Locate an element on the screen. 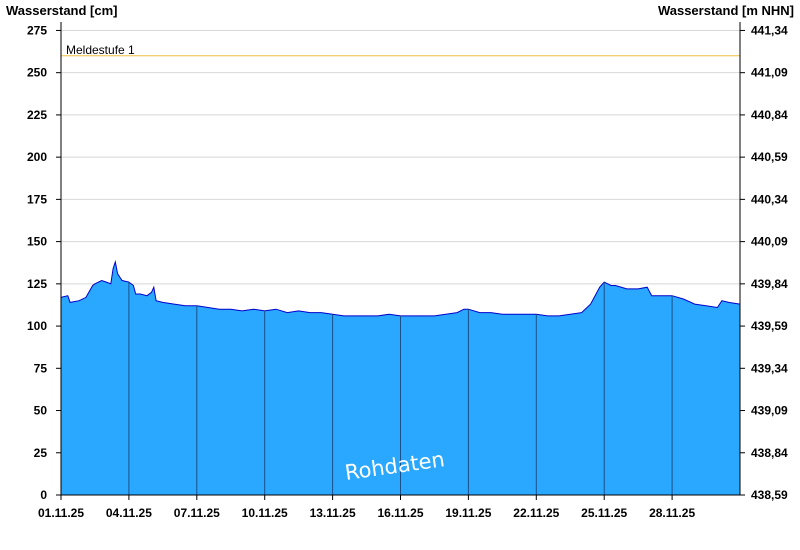 The image size is (800, 550). left-tick-label: 0 is located at coordinates (43, 495).